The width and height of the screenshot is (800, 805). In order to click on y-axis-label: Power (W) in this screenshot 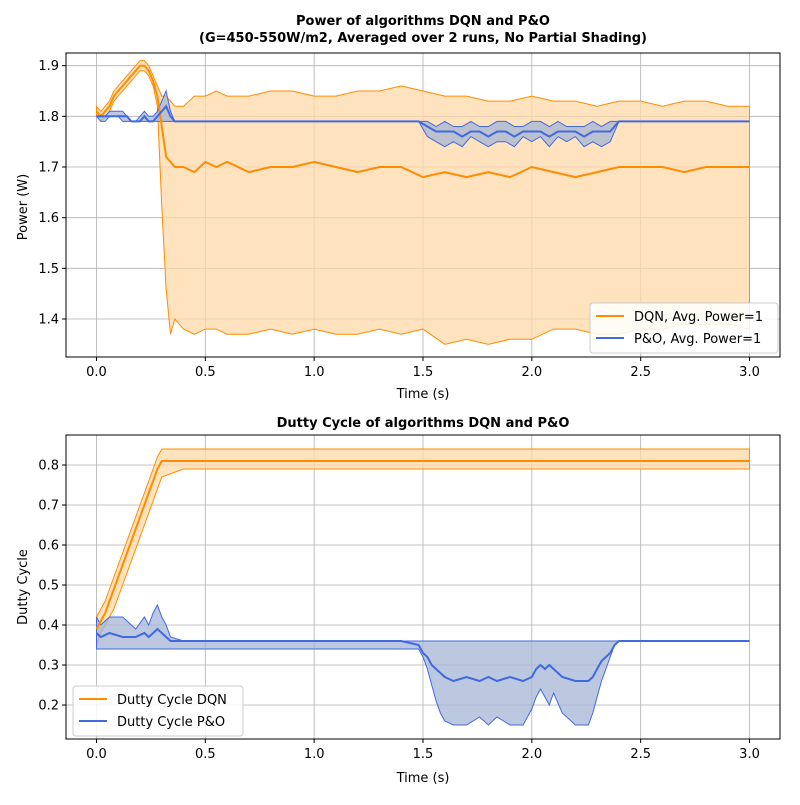, I will do `click(23, 207)`.